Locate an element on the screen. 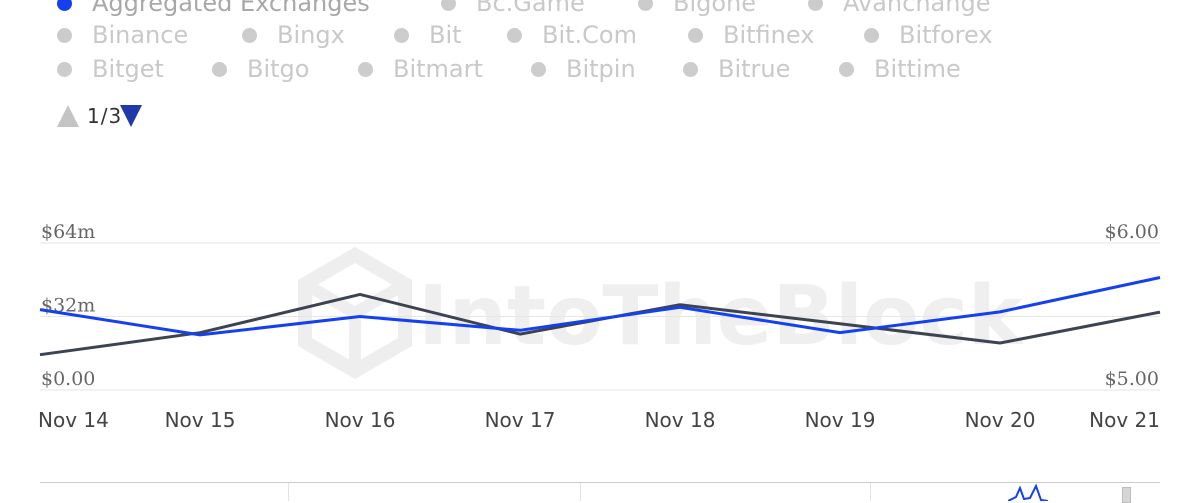 The height and width of the screenshot is (503, 1200). page-down-icon is located at coordinates (131, 116).